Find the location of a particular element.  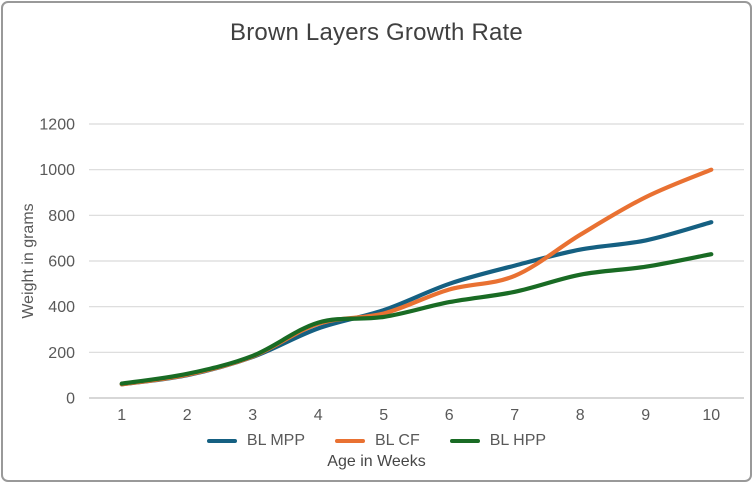

x-tick-label-1: 1 is located at coordinates (121, 415).